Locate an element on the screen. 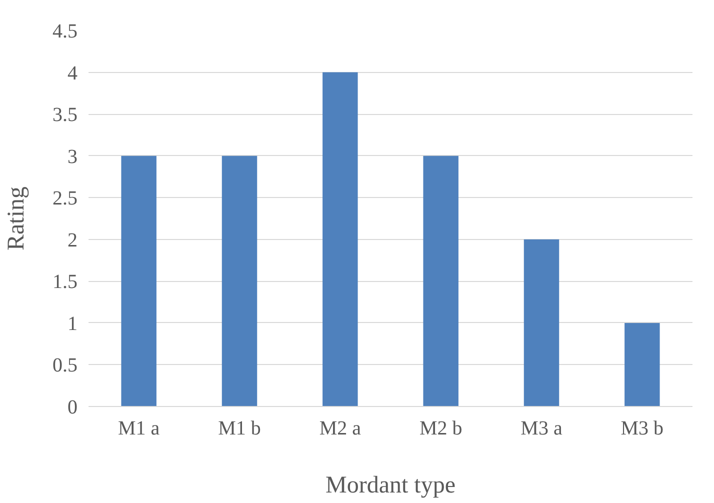  x-tick-label: M1 a is located at coordinates (139, 429).